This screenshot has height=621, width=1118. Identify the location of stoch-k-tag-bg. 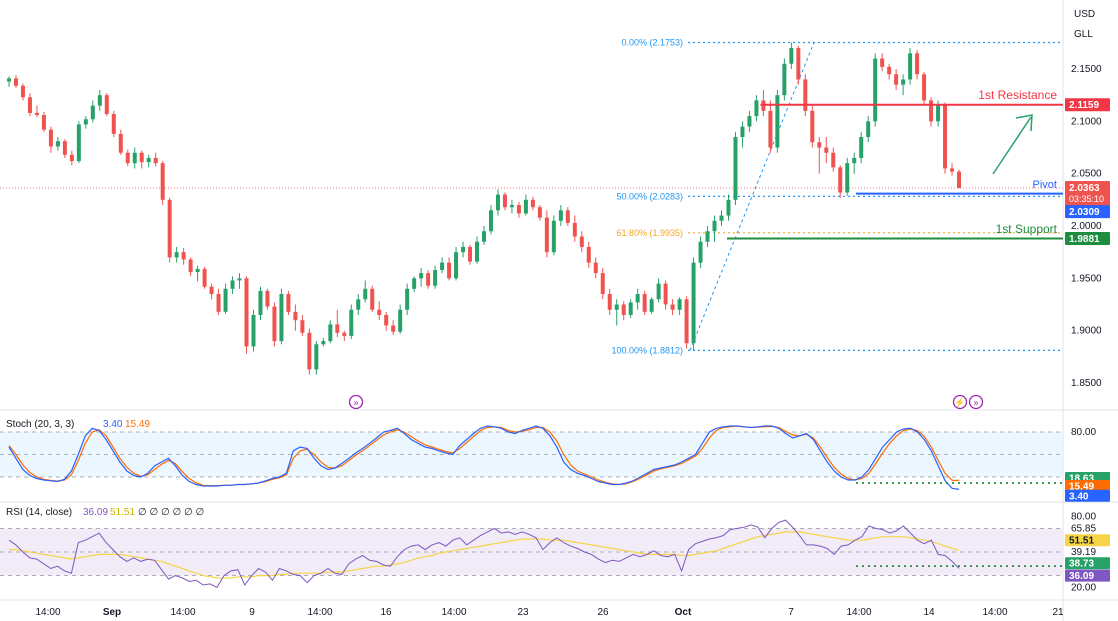
(1087, 495).